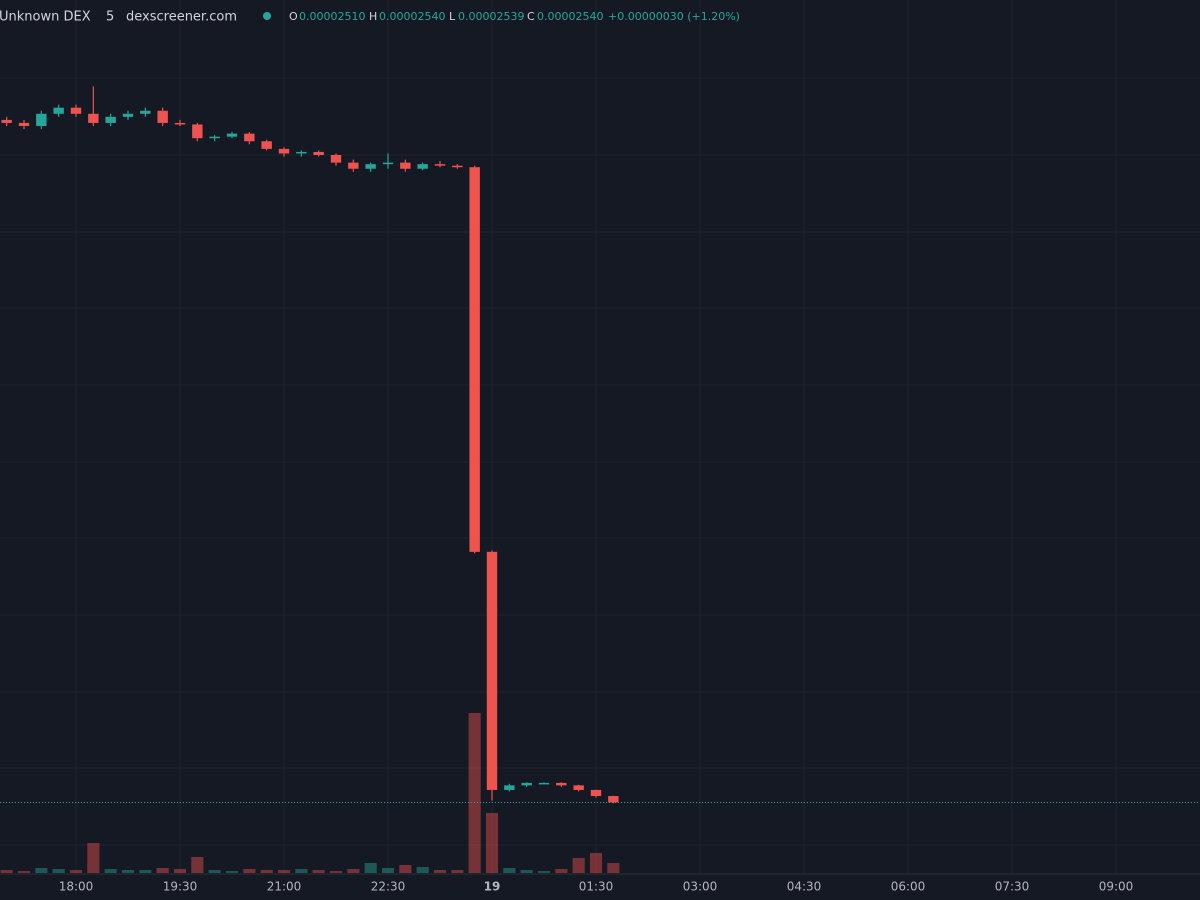 This screenshot has height=900, width=1200. Describe the element at coordinates (804, 887) in the screenshot. I see `x-tick-label: 04:30` at that location.